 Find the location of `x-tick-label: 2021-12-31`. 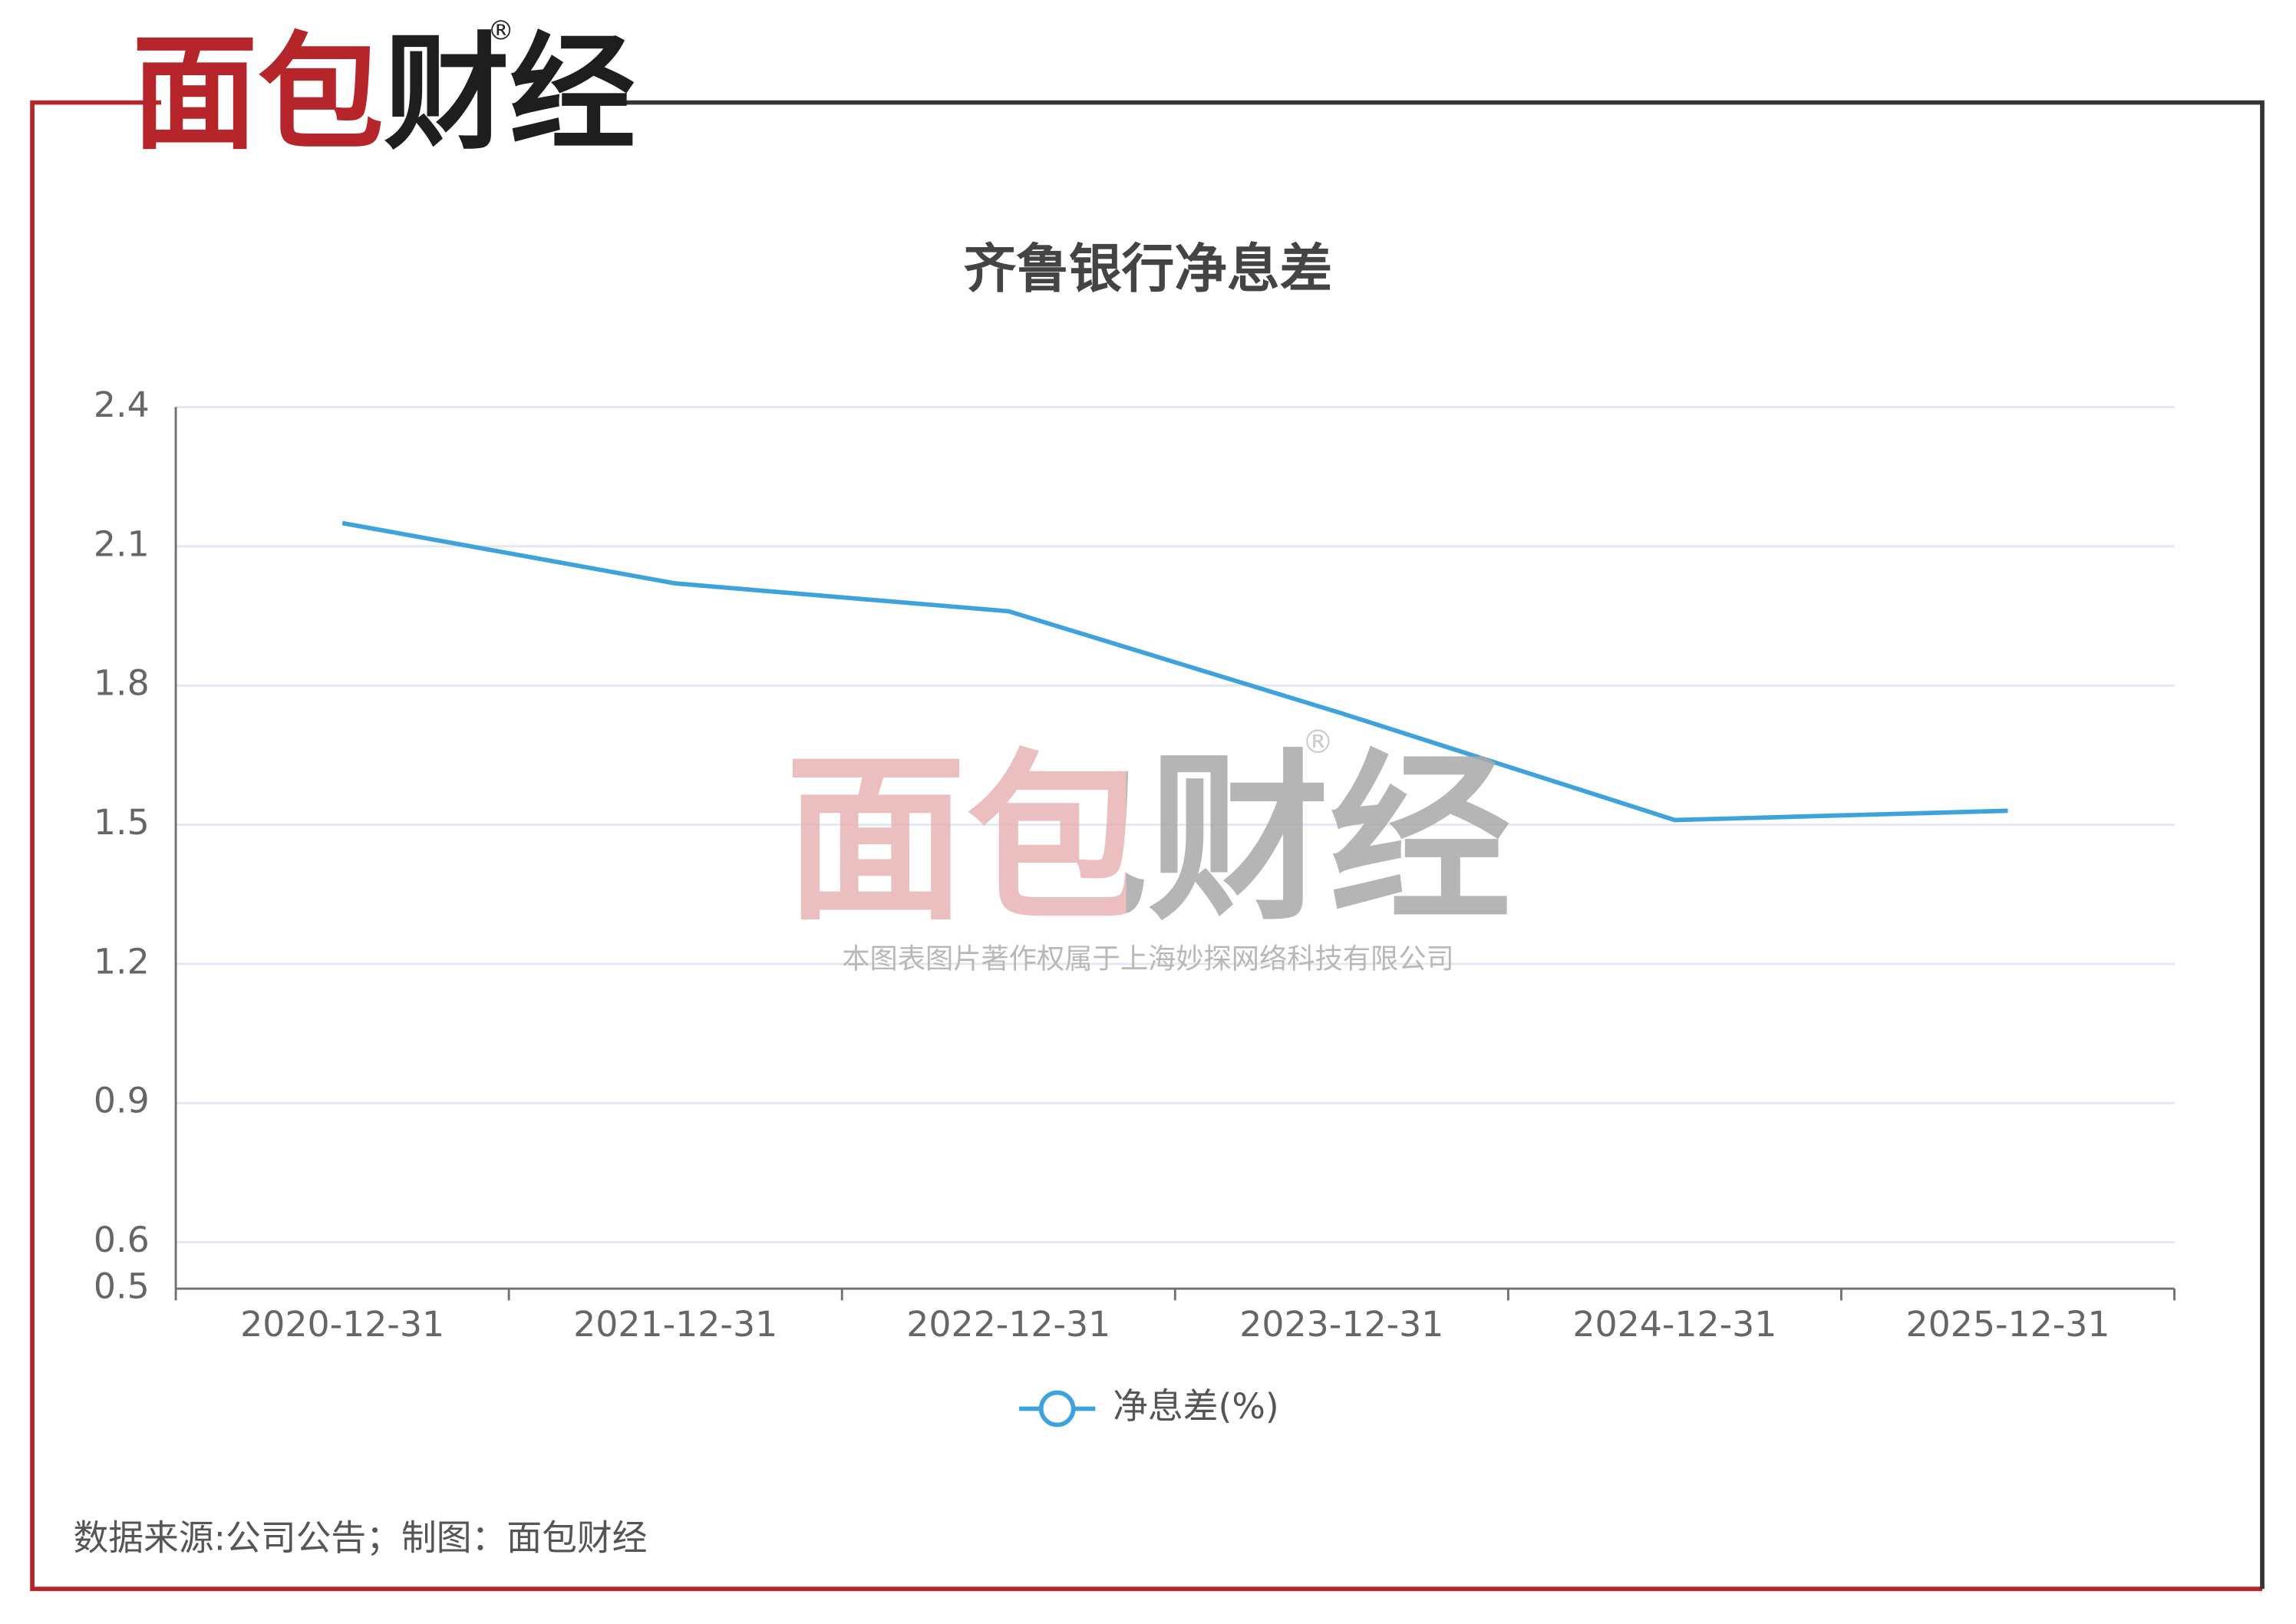

x-tick-label: 2021-12-31 is located at coordinates (675, 1324).